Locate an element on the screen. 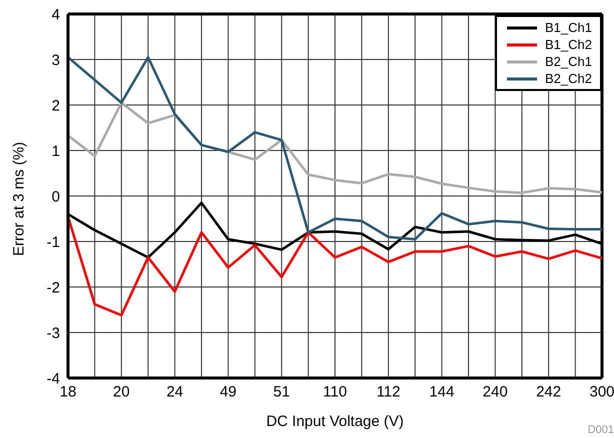 Image resolution: width=614 pixels, height=438 pixels. x-tick-label: 18 is located at coordinates (68, 392).